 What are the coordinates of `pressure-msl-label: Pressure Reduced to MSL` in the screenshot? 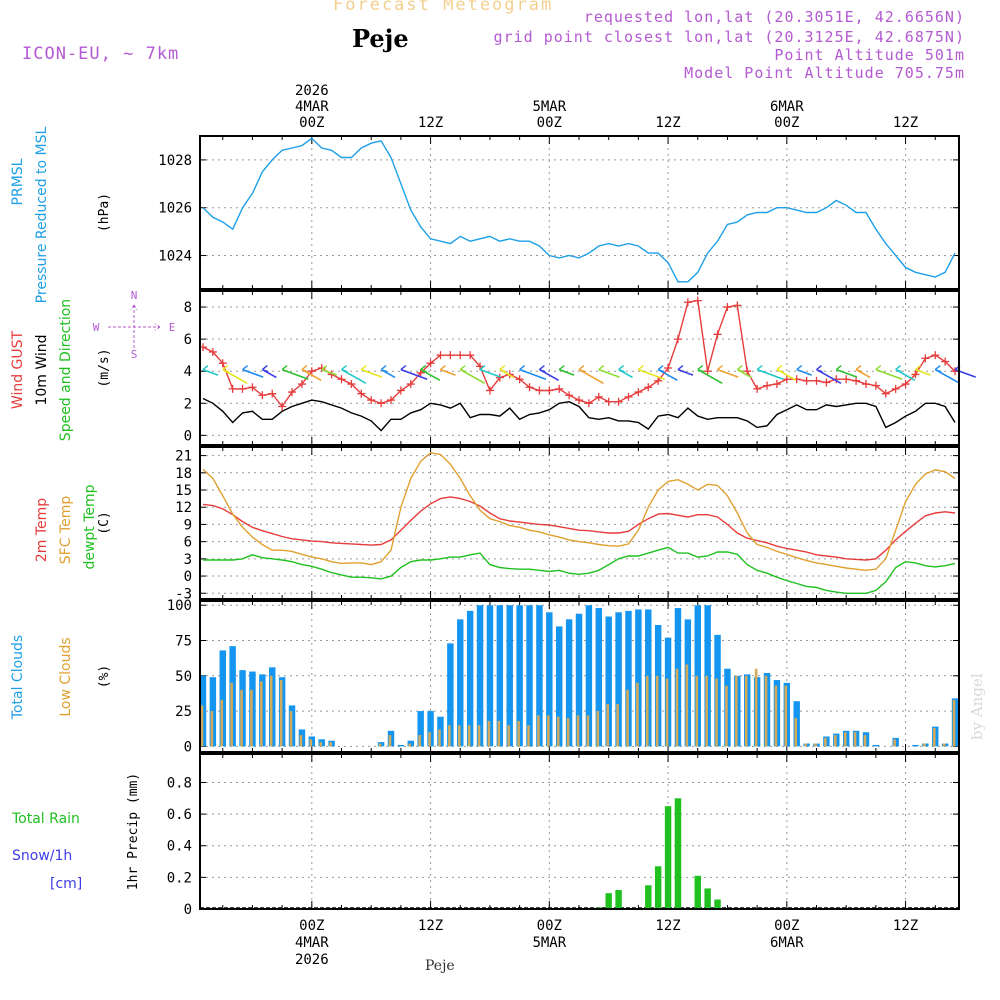 It's located at (42, 214).